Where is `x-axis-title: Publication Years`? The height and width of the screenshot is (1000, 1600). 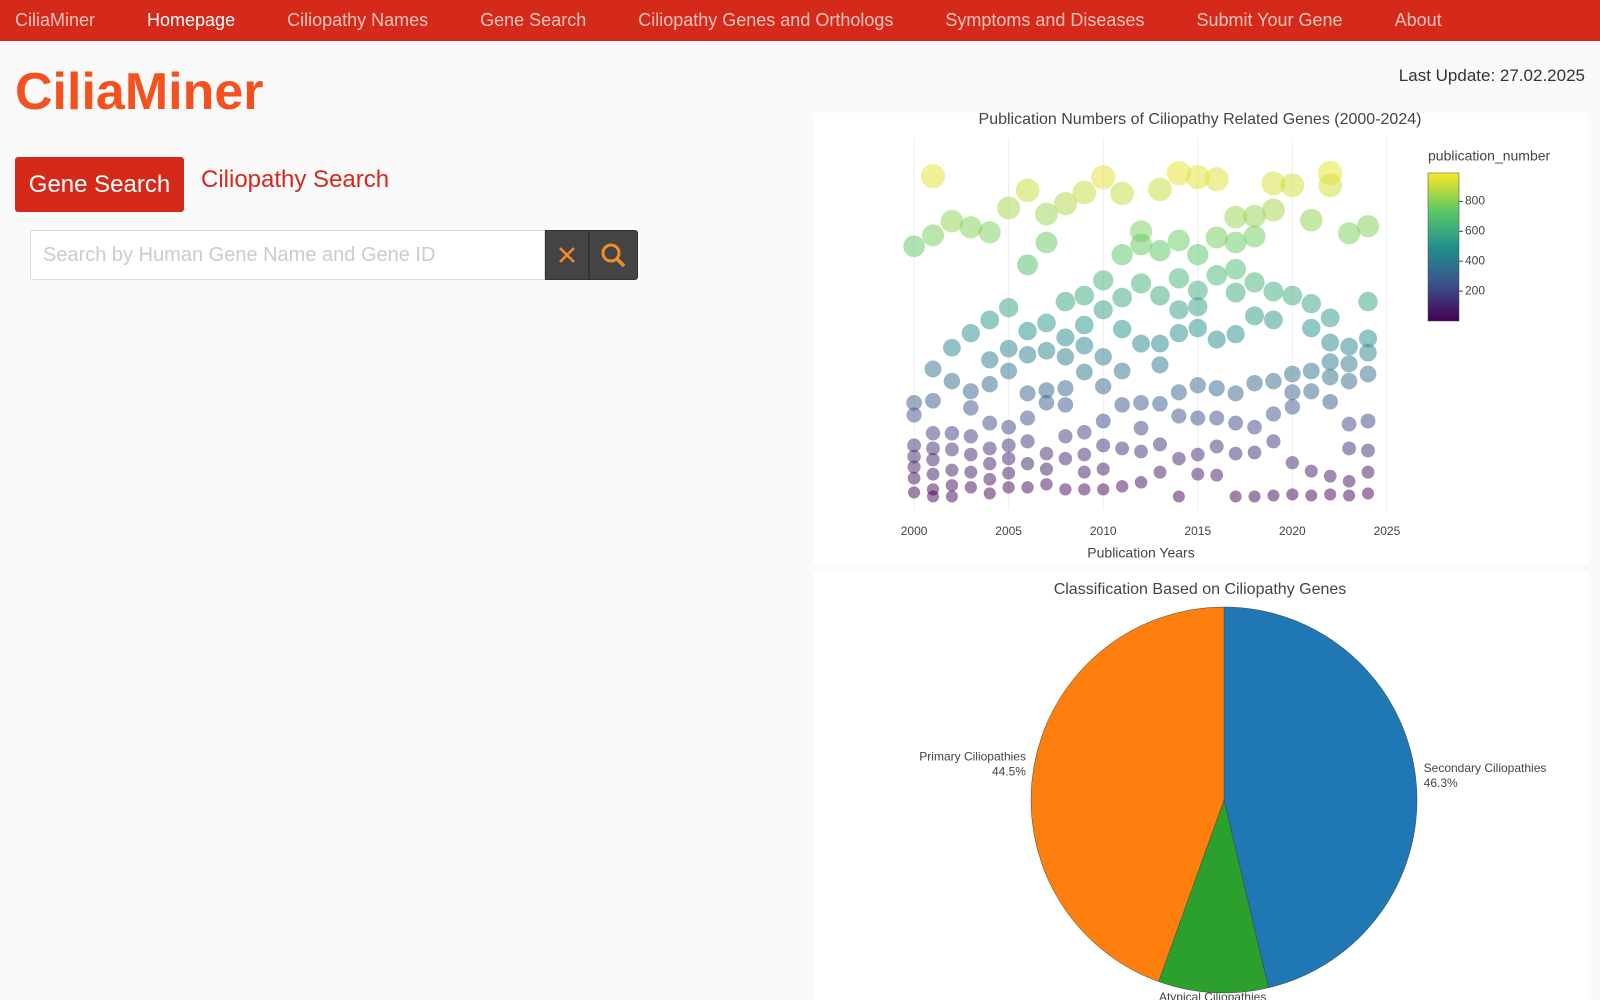 x-axis-title: Publication Years is located at coordinates (1140, 553).